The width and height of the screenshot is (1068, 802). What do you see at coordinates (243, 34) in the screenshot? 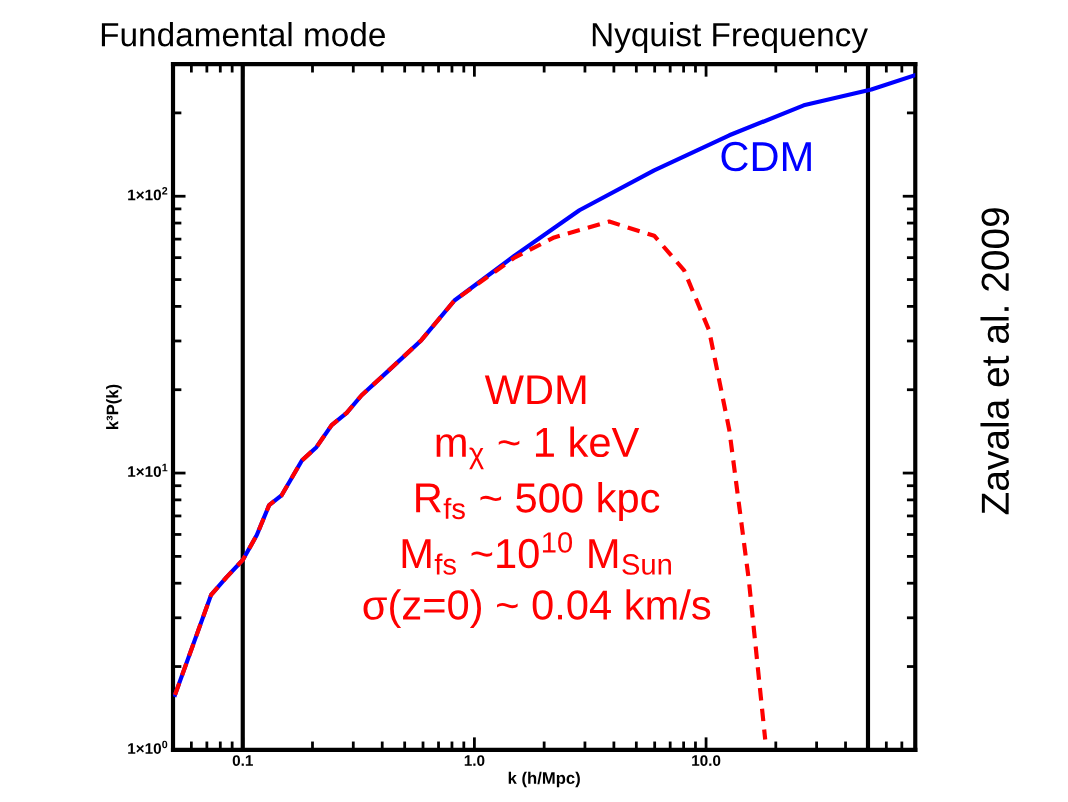
I see `ref-line-label: Fundamental mode` at bounding box center [243, 34].